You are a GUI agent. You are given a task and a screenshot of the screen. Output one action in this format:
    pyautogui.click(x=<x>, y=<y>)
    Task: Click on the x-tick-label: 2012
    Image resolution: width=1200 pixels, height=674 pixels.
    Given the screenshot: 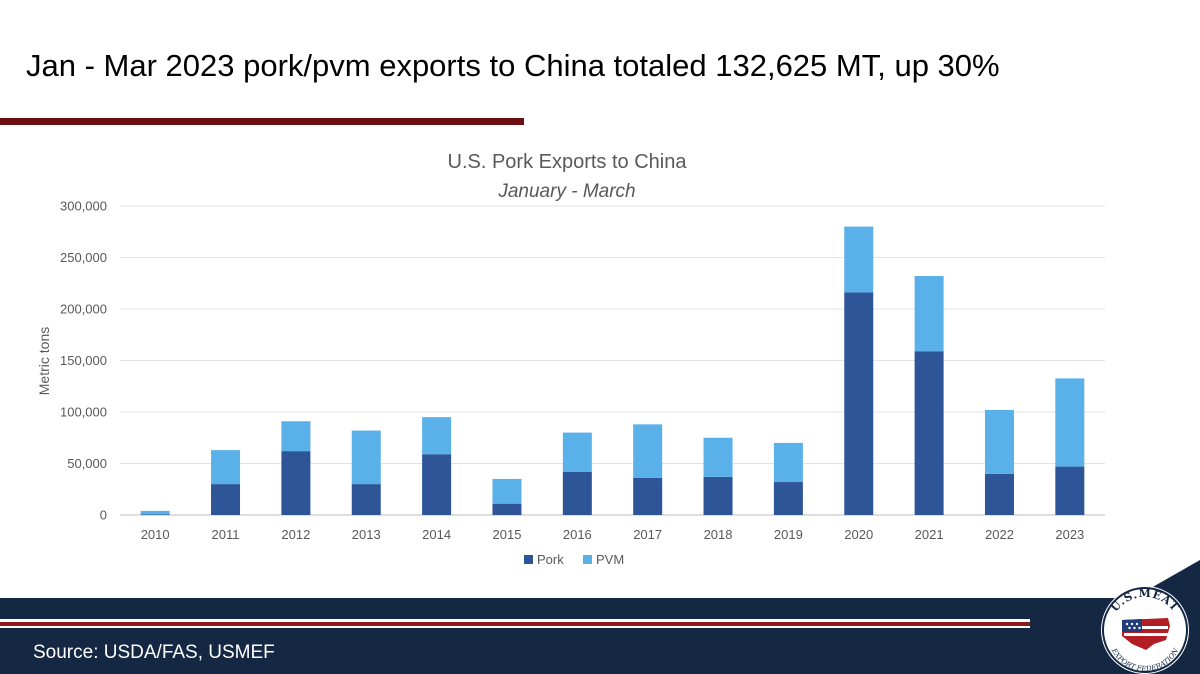 What is the action you would take?
    pyautogui.click(x=295, y=534)
    